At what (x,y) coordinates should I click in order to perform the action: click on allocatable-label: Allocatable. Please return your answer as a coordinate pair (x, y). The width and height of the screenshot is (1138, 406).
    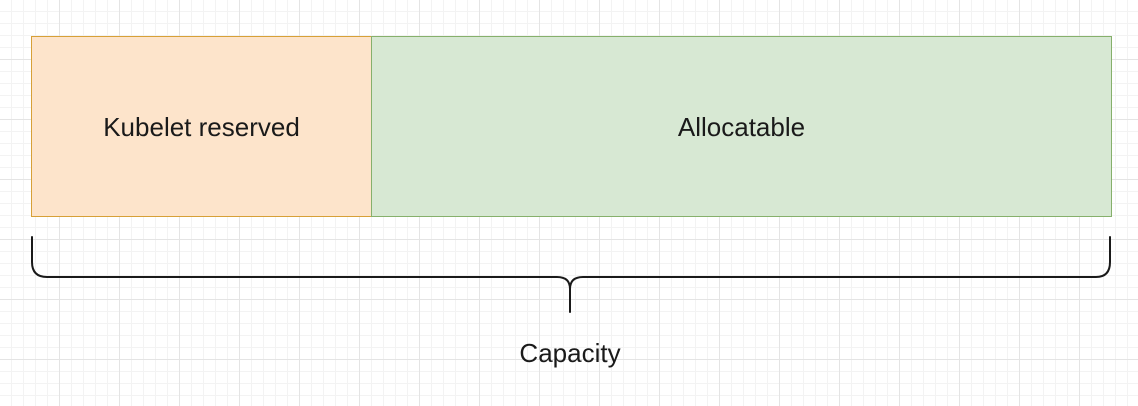
    Looking at the image, I should click on (741, 127).